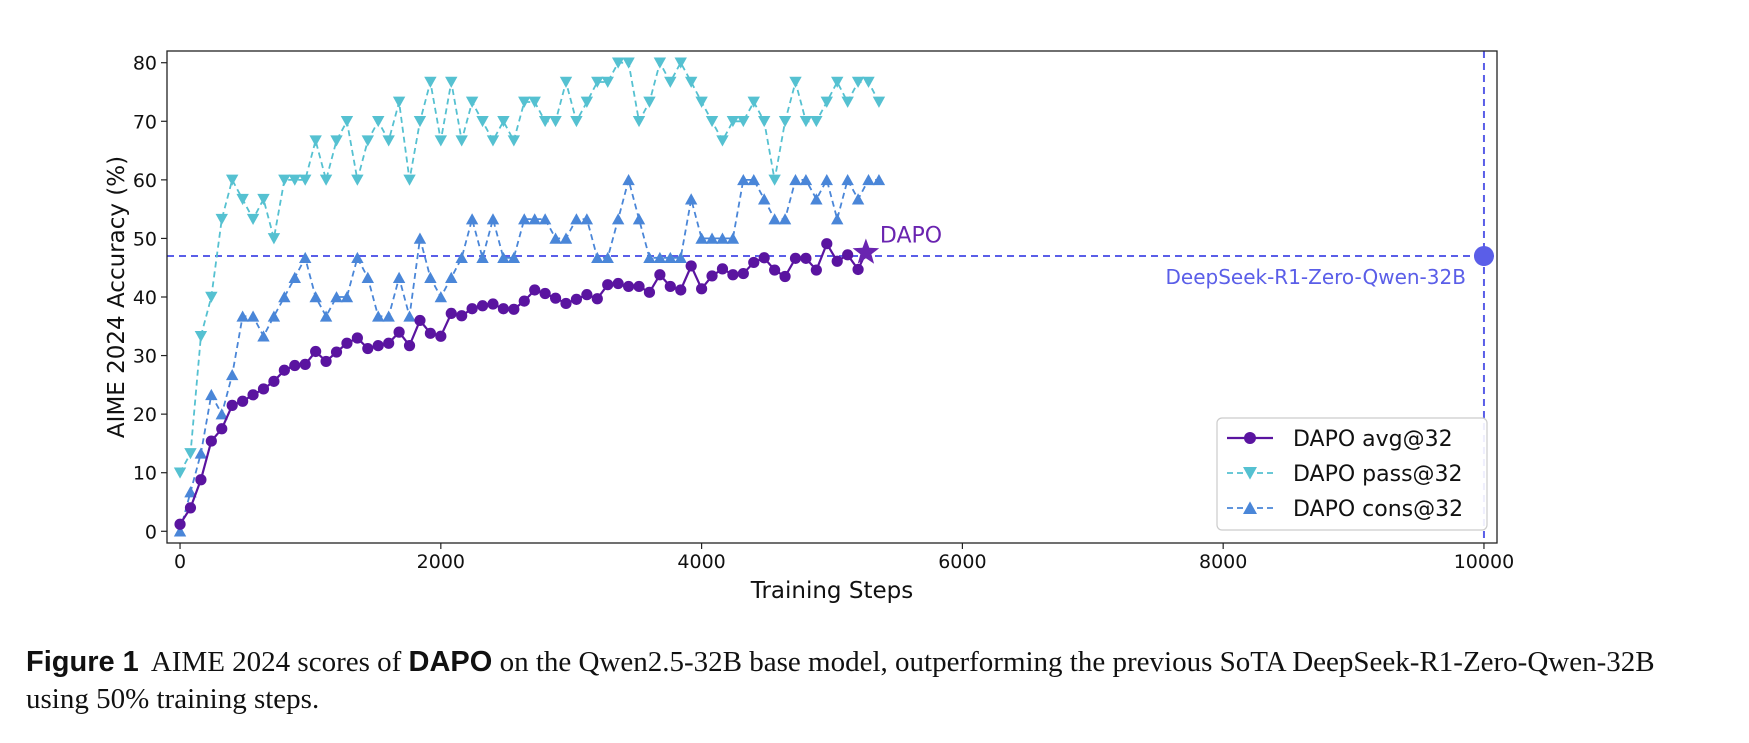  Describe the element at coordinates (145, 239) in the screenshot. I see `y-tick-label: 50` at that location.